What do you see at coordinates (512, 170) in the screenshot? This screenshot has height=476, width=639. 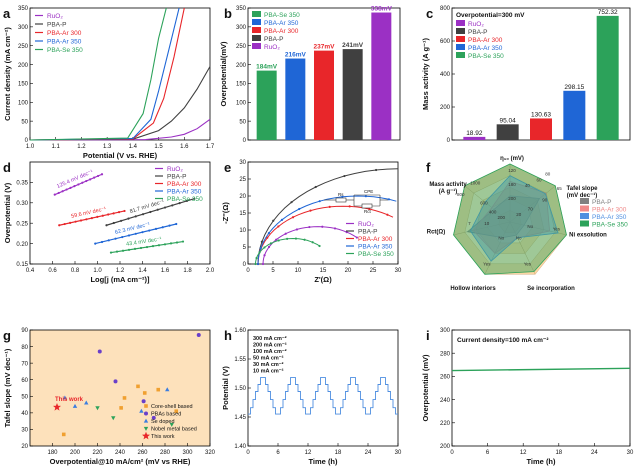 I see `radar-tick-label: 120` at bounding box center [512, 170].